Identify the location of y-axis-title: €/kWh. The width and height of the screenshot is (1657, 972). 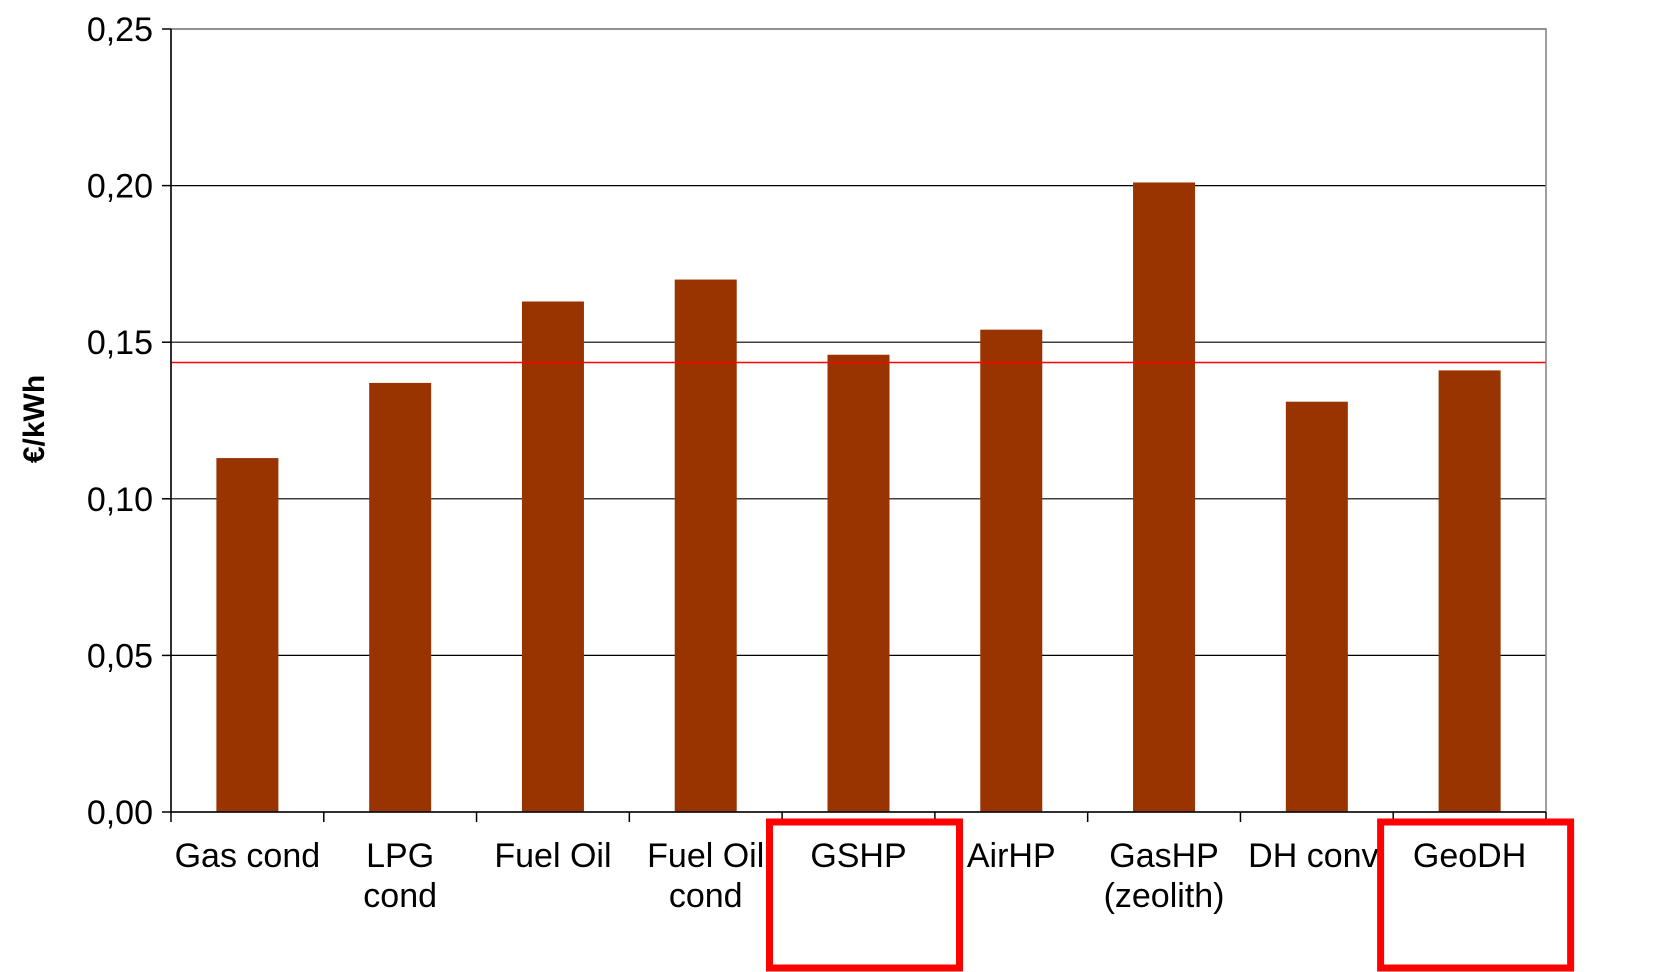
(34, 419).